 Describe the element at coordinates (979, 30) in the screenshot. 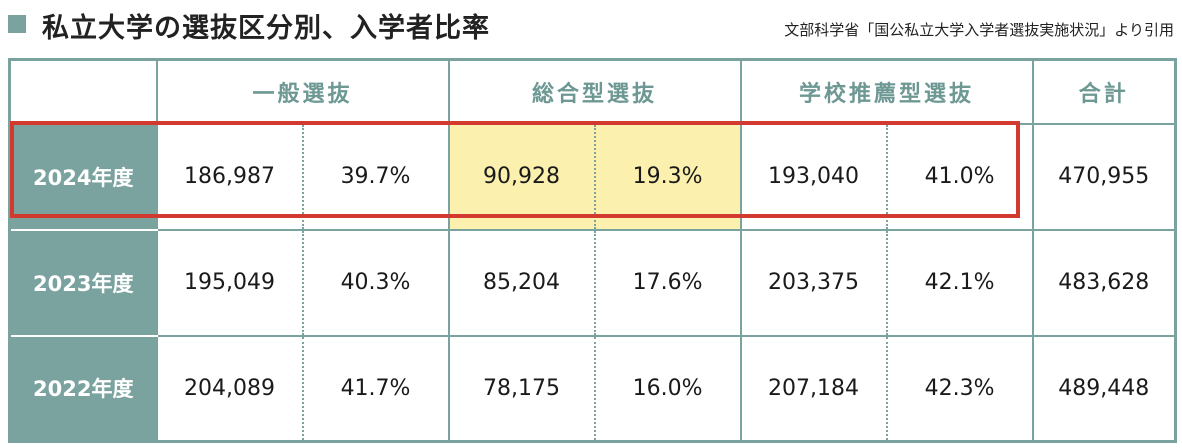

I see `source-note: 文部科学省「国公私立大学入学者選抜実施状況」より引用` at that location.